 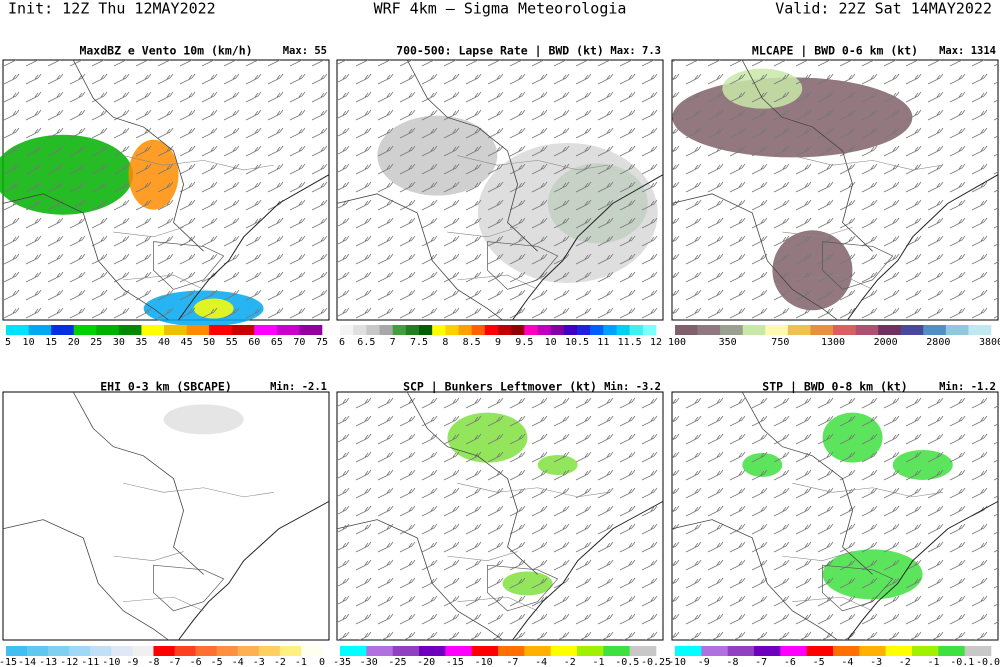 I want to click on colorbar-label: -6, so click(x=196, y=662).